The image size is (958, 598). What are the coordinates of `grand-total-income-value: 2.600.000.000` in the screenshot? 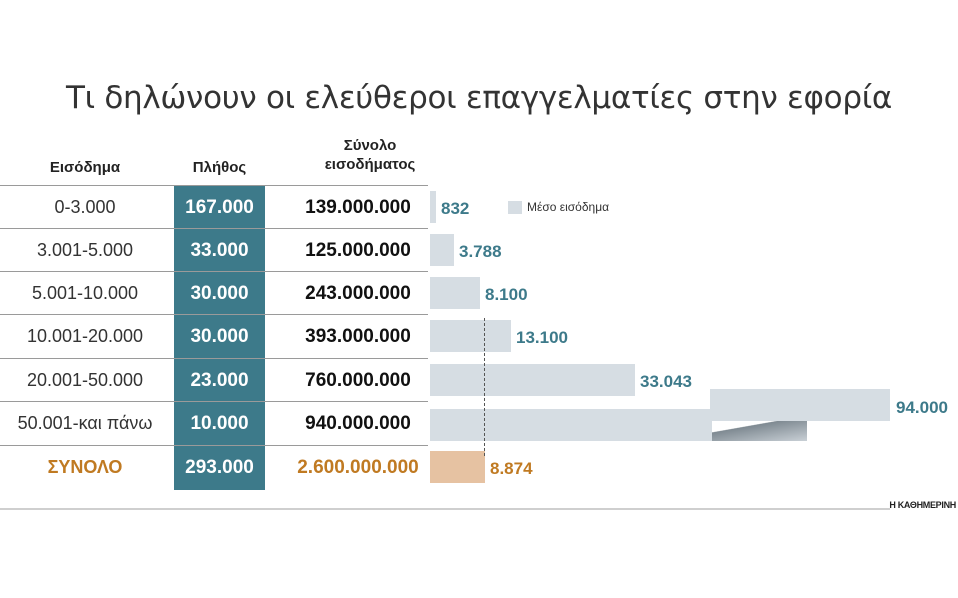 It's located at (358, 467).